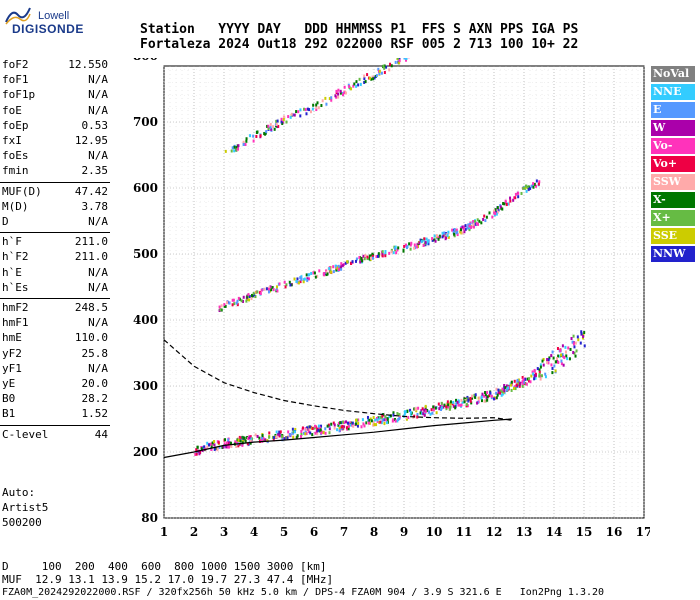 This screenshot has height=600, width=700. Describe the element at coordinates (145, 386) in the screenshot. I see `y-tick-label: 300` at that location.